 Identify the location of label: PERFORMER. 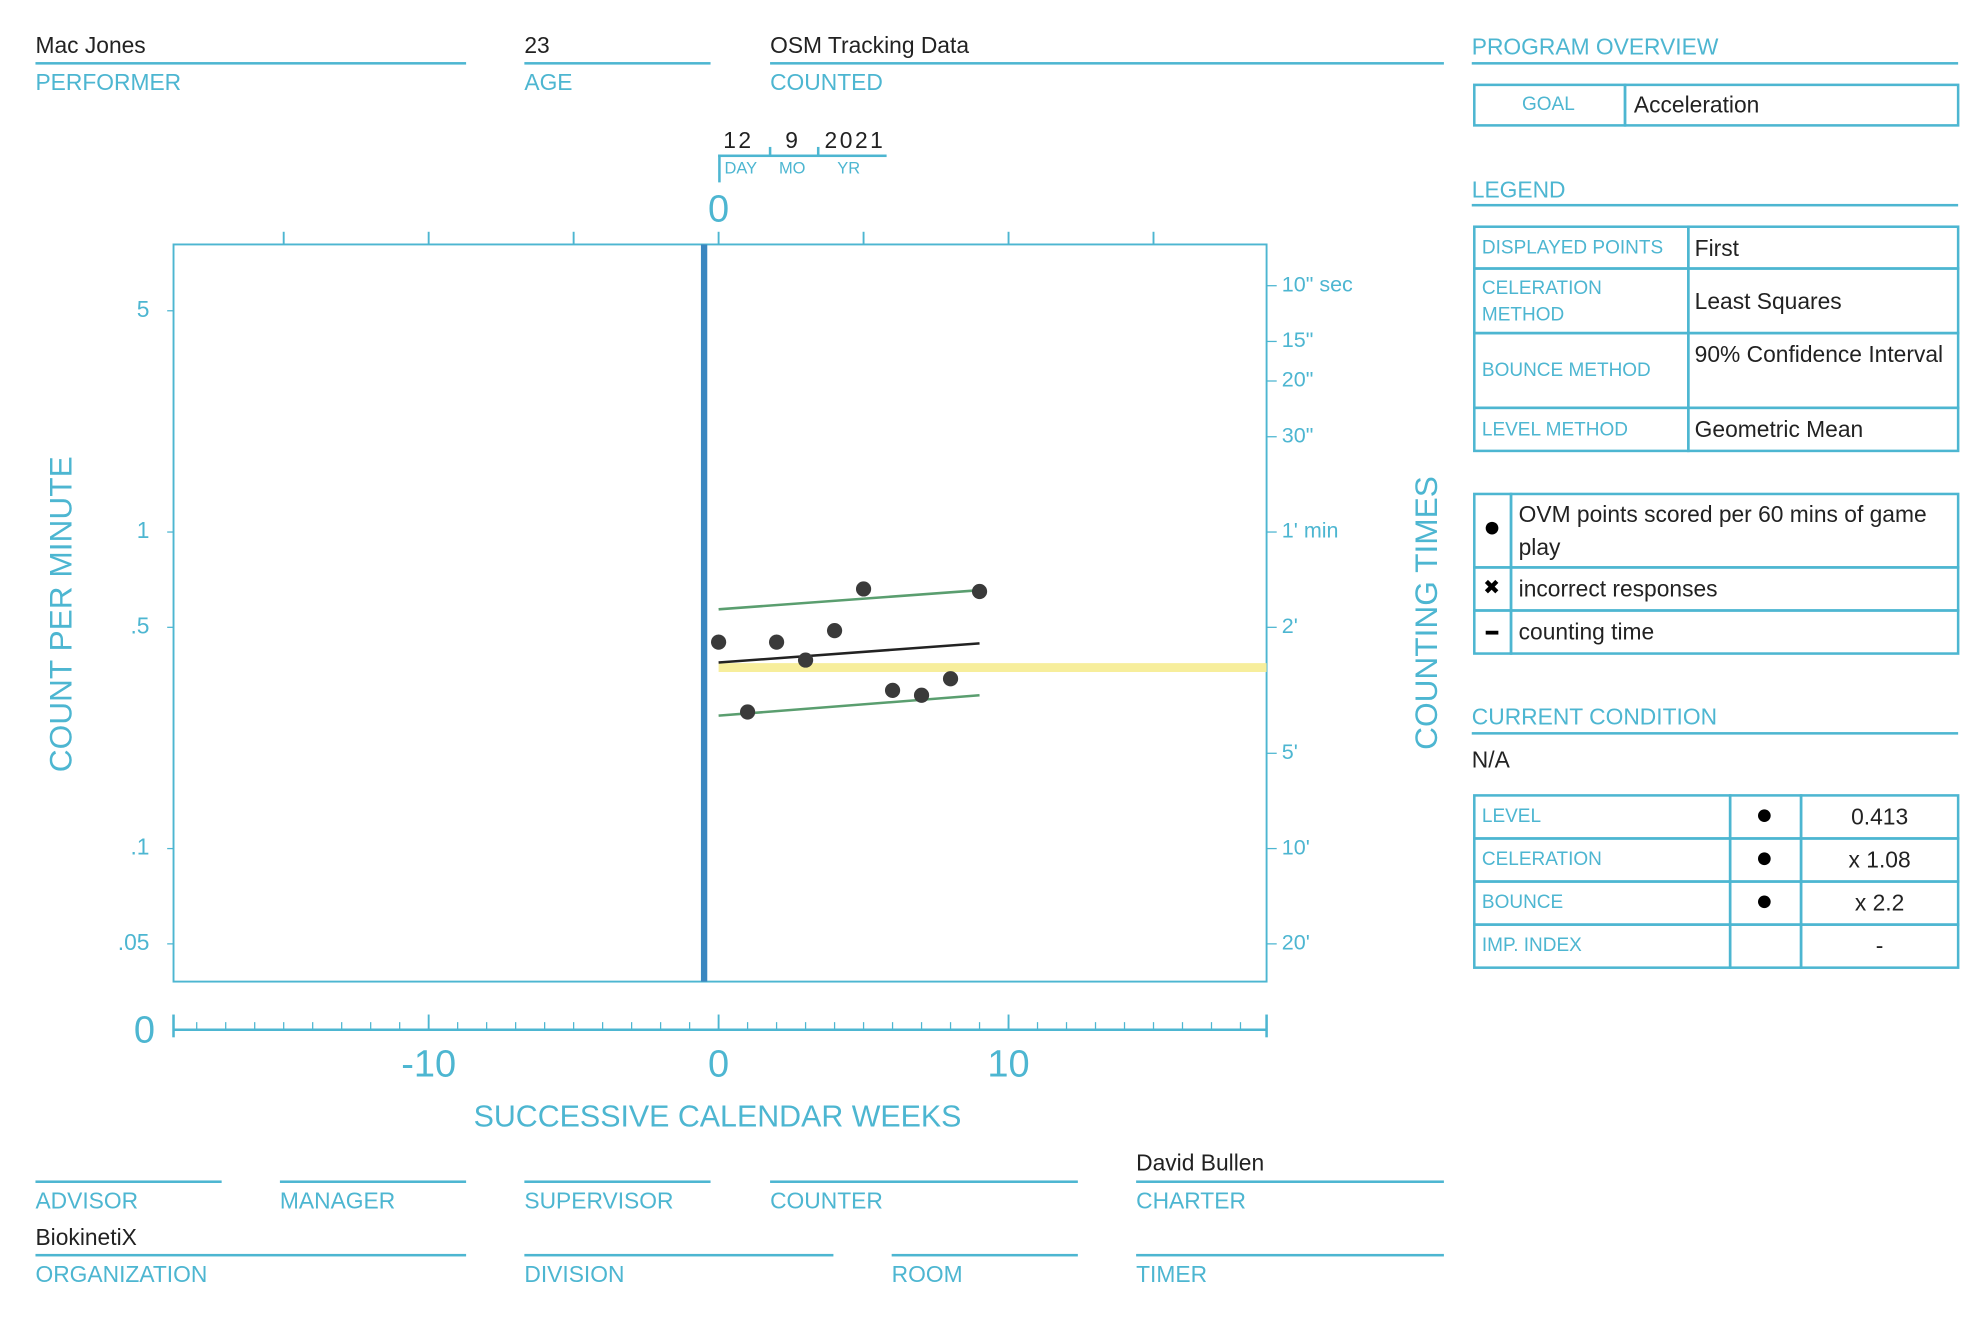
(108, 82).